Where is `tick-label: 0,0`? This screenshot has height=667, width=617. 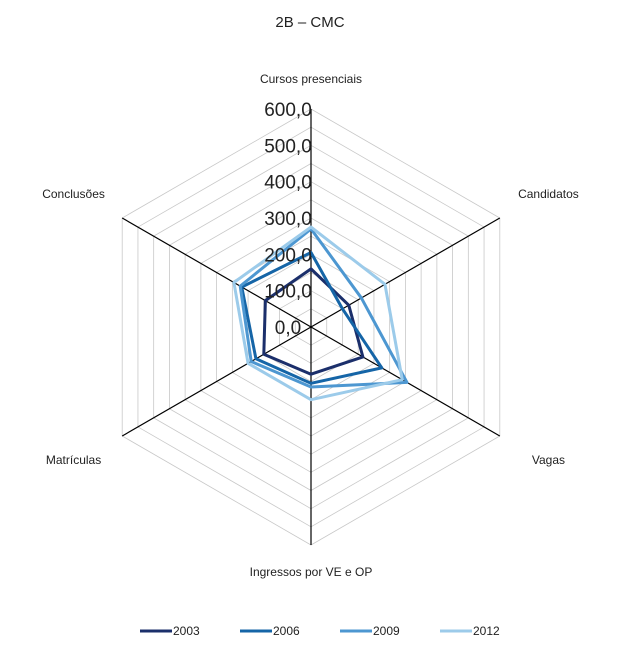 tick-label: 0,0 is located at coordinates (288, 328).